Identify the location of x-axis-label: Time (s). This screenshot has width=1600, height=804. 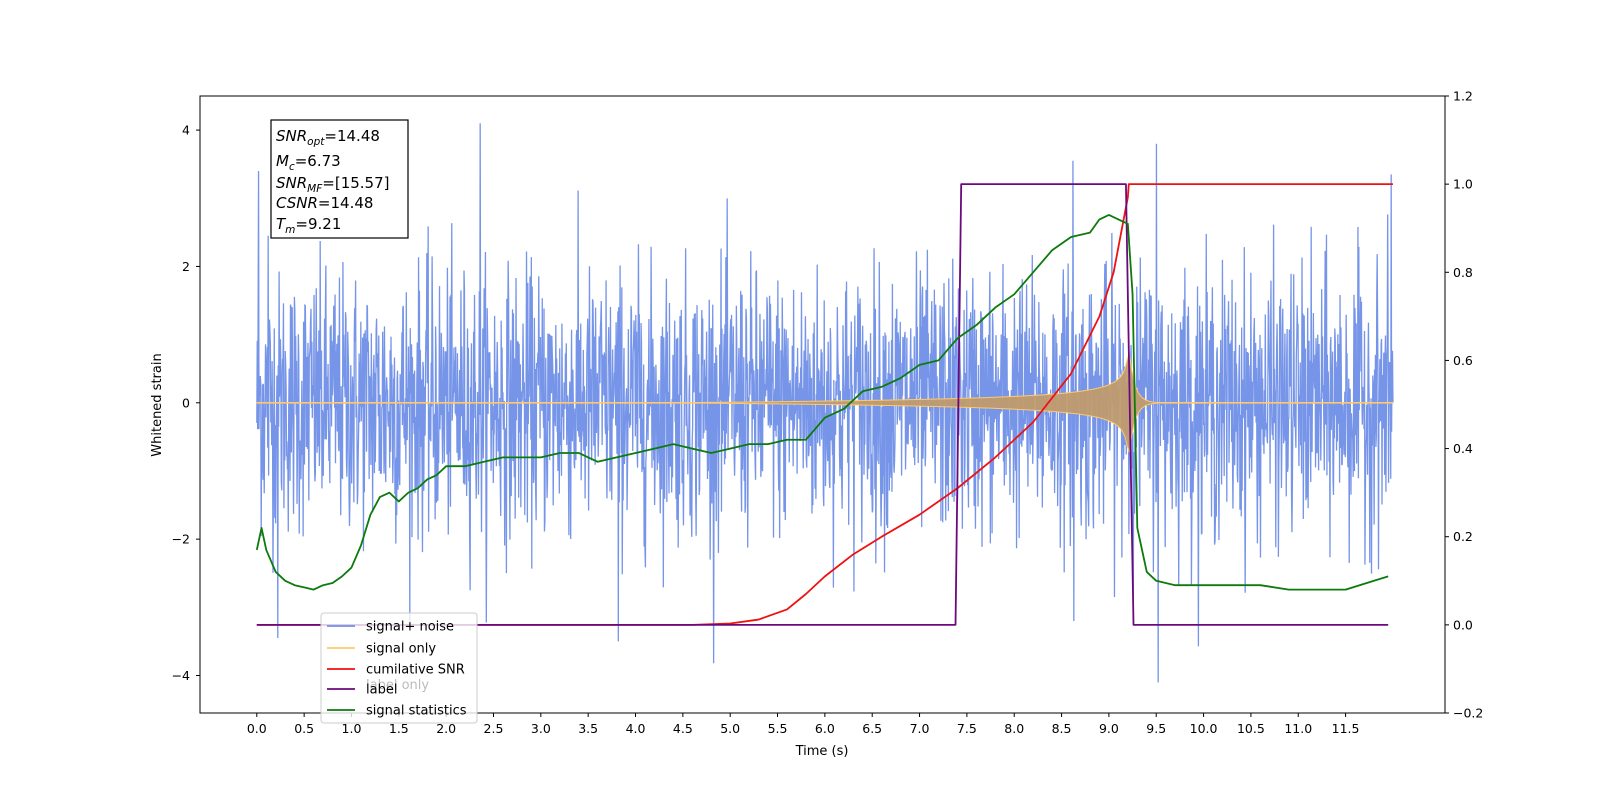
(822, 751).